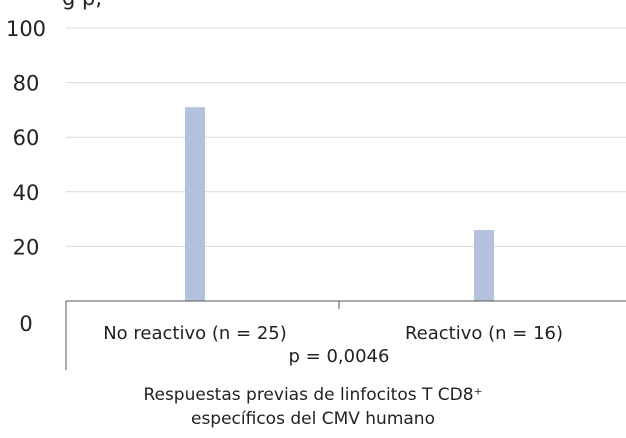  What do you see at coordinates (339, 356) in the screenshot?
I see `p-value-annotation: p = 0,0046` at bounding box center [339, 356].